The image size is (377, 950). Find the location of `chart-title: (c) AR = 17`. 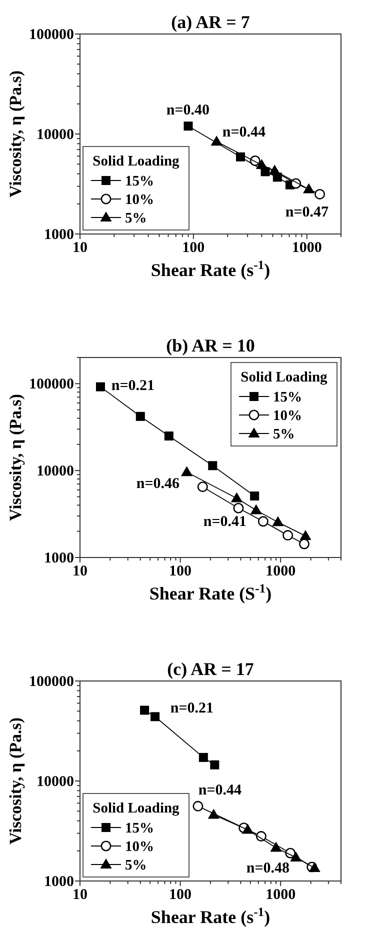

chart-title: (c) AR = 17 is located at coordinates (210, 669).